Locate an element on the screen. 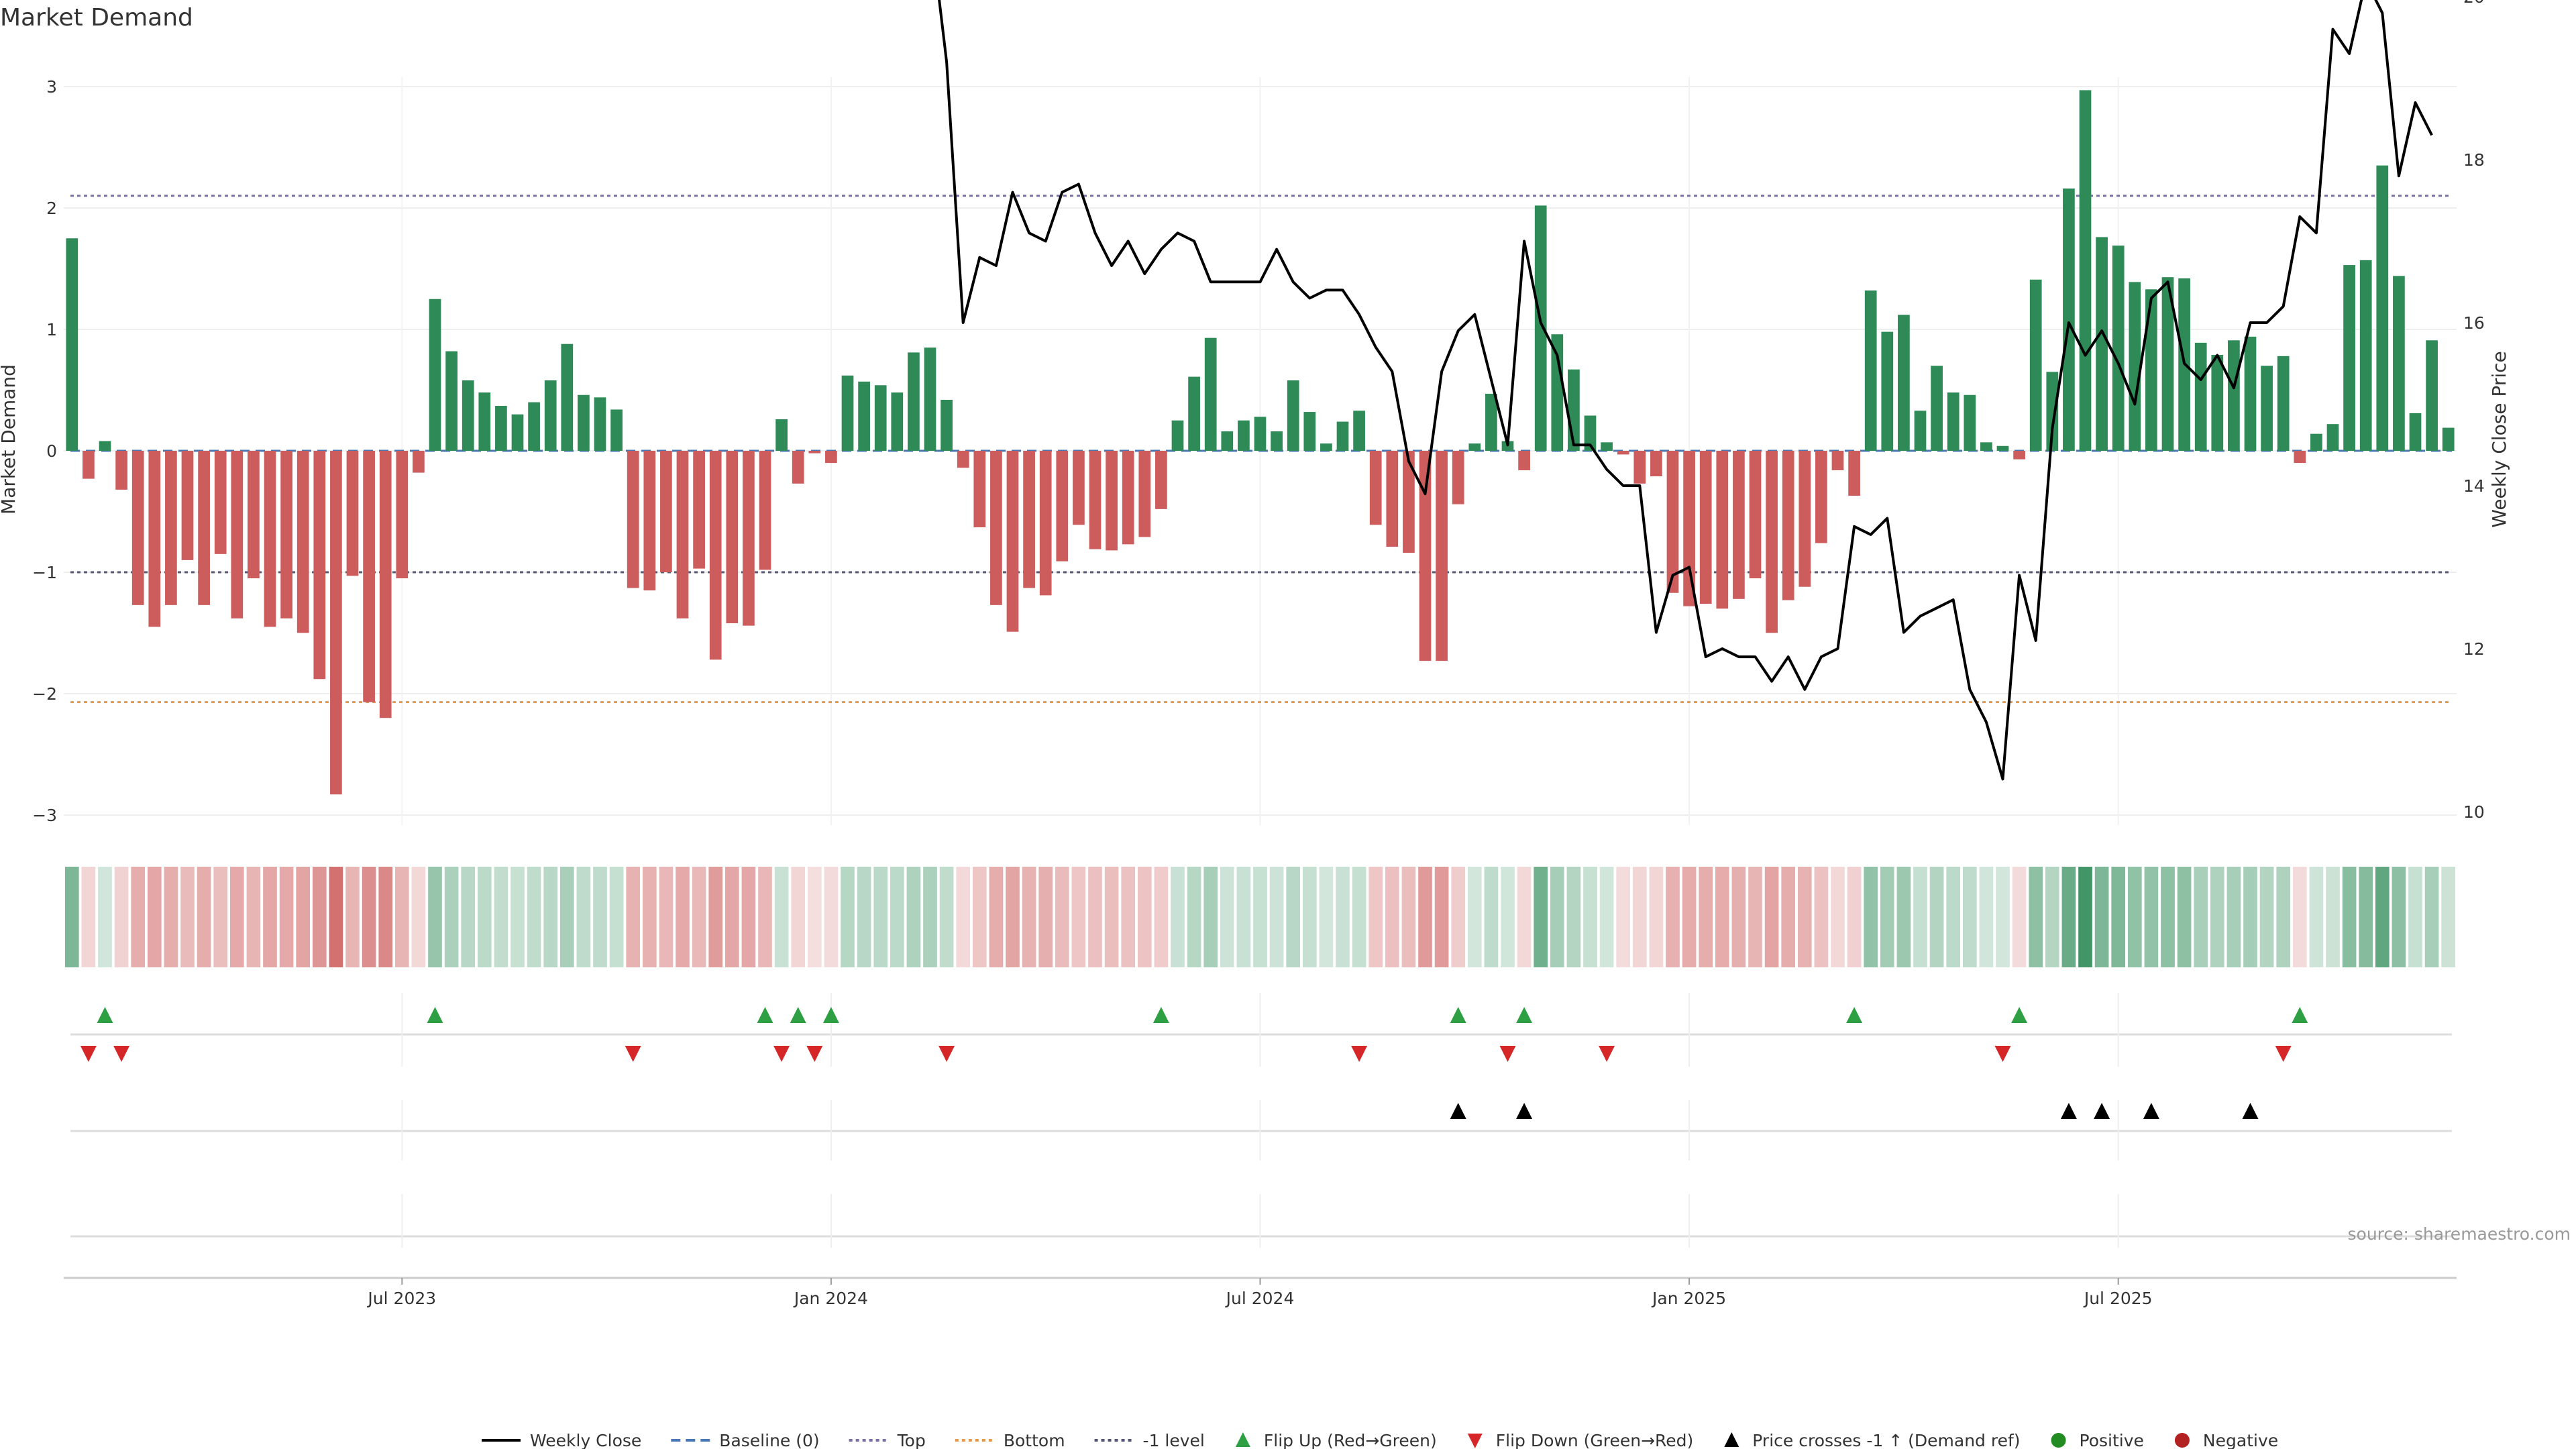 The height and width of the screenshot is (1449, 2576). legend-label: -1 level is located at coordinates (1174, 1440).